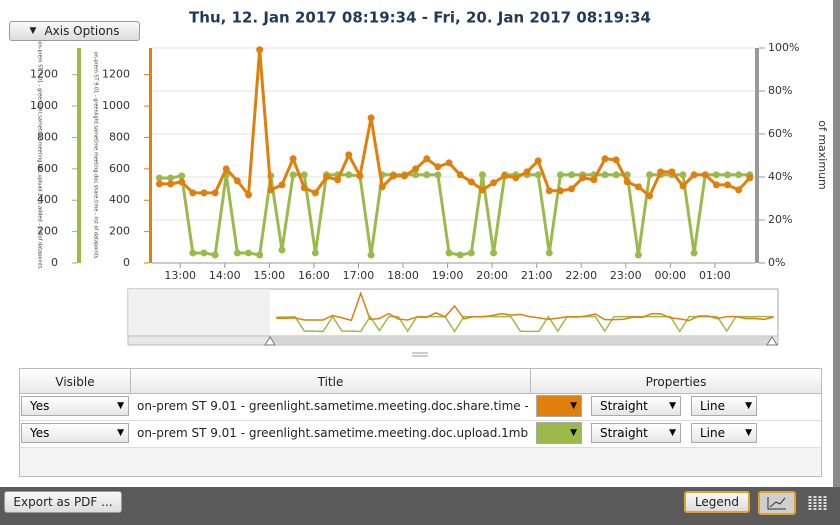  What do you see at coordinates (269, 275) in the screenshot?
I see `x-tick-label: 15:00` at bounding box center [269, 275].